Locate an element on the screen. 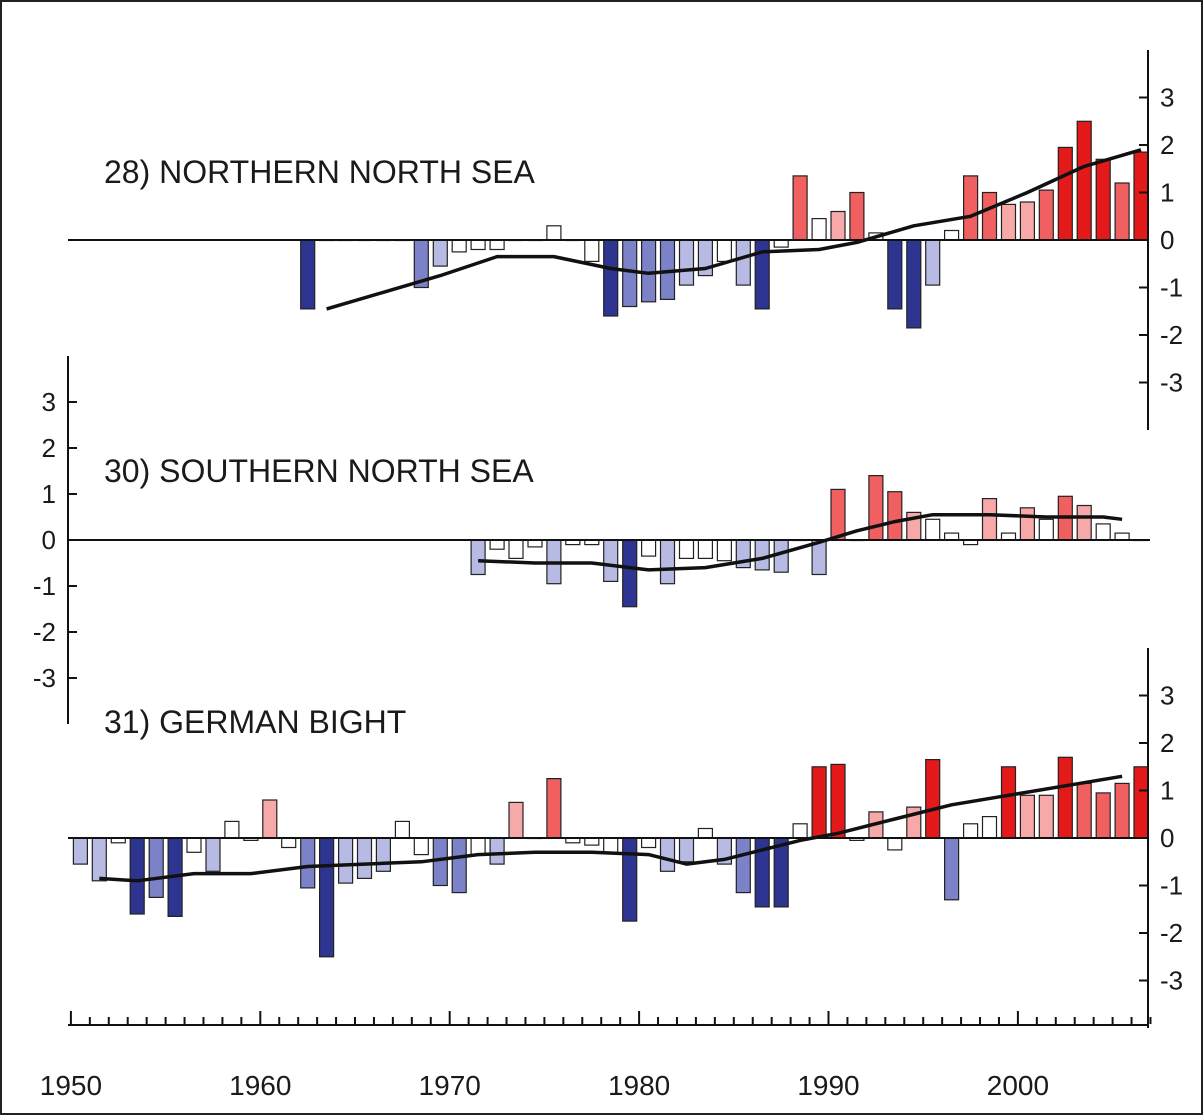 Image resolution: width=1203 pixels, height=1115 pixels. bar-1989 is located at coordinates (819, 802).